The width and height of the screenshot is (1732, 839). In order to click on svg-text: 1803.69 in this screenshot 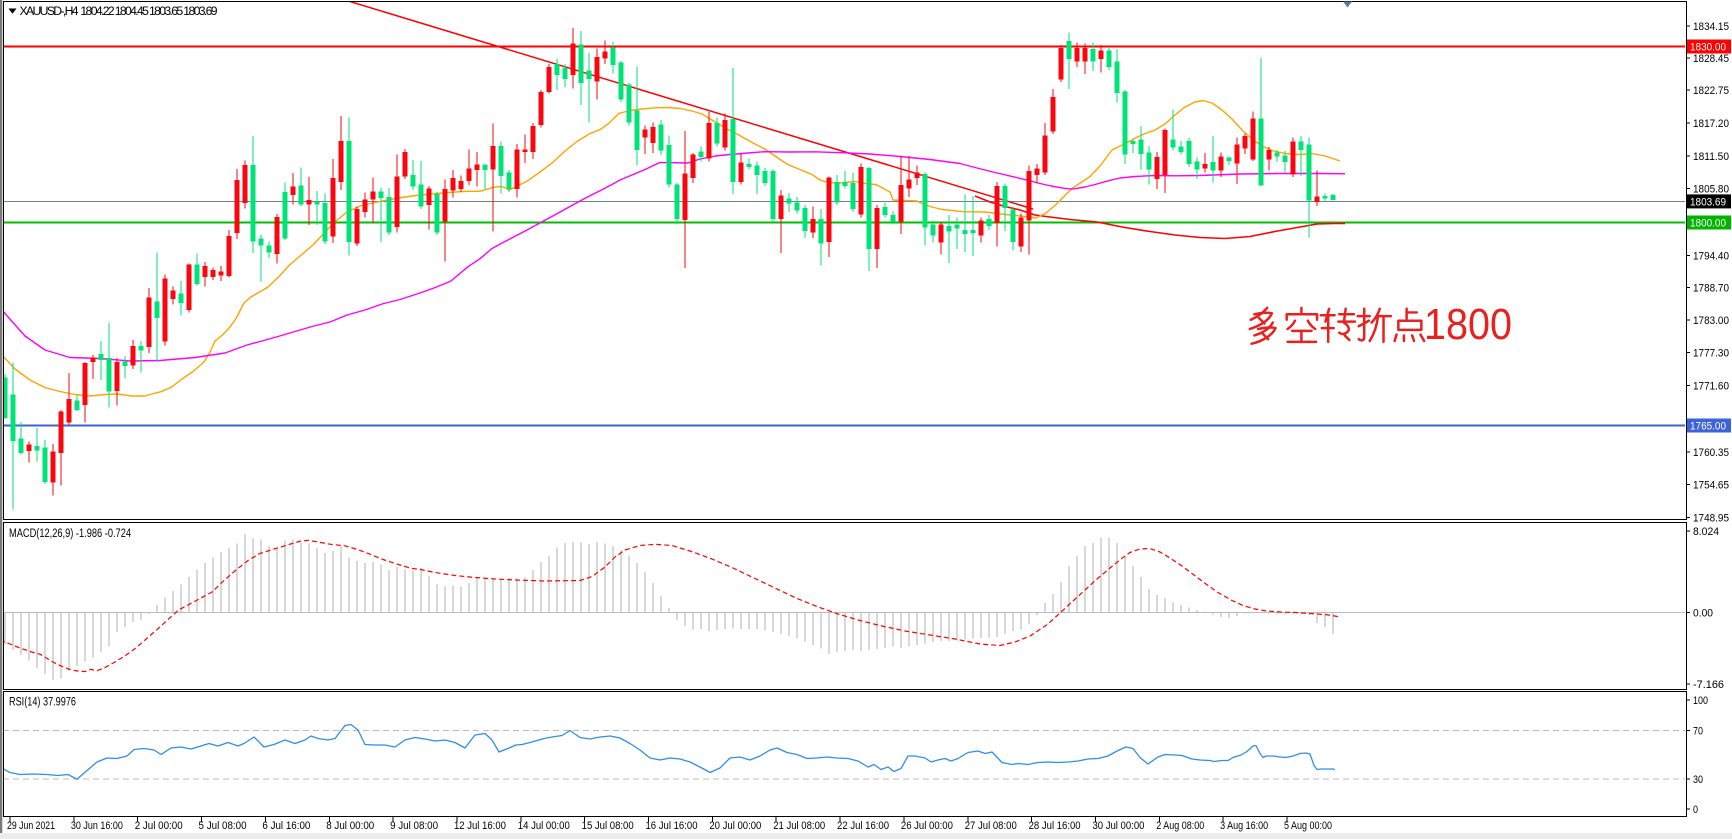, I will do `click(1708, 203)`.